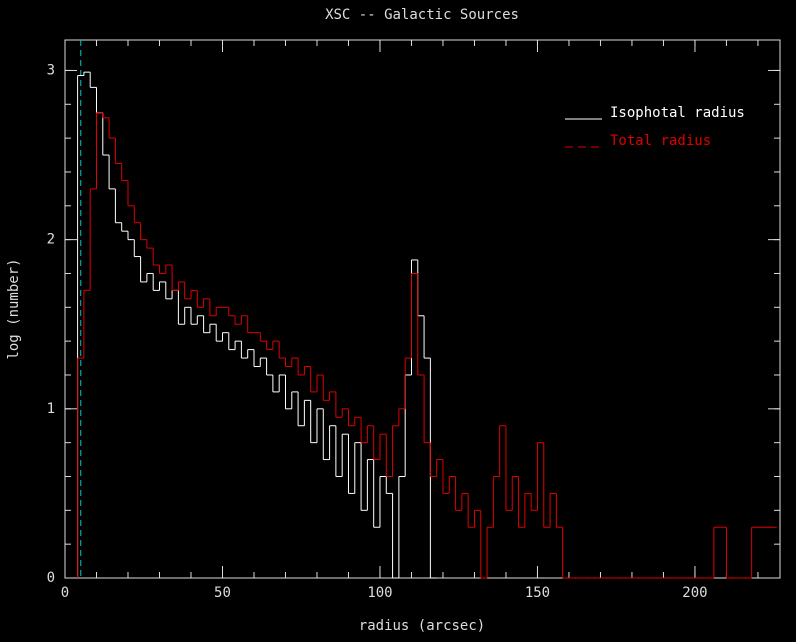  What do you see at coordinates (379, 593) in the screenshot?
I see `x-tick-label: 100` at bounding box center [379, 593].